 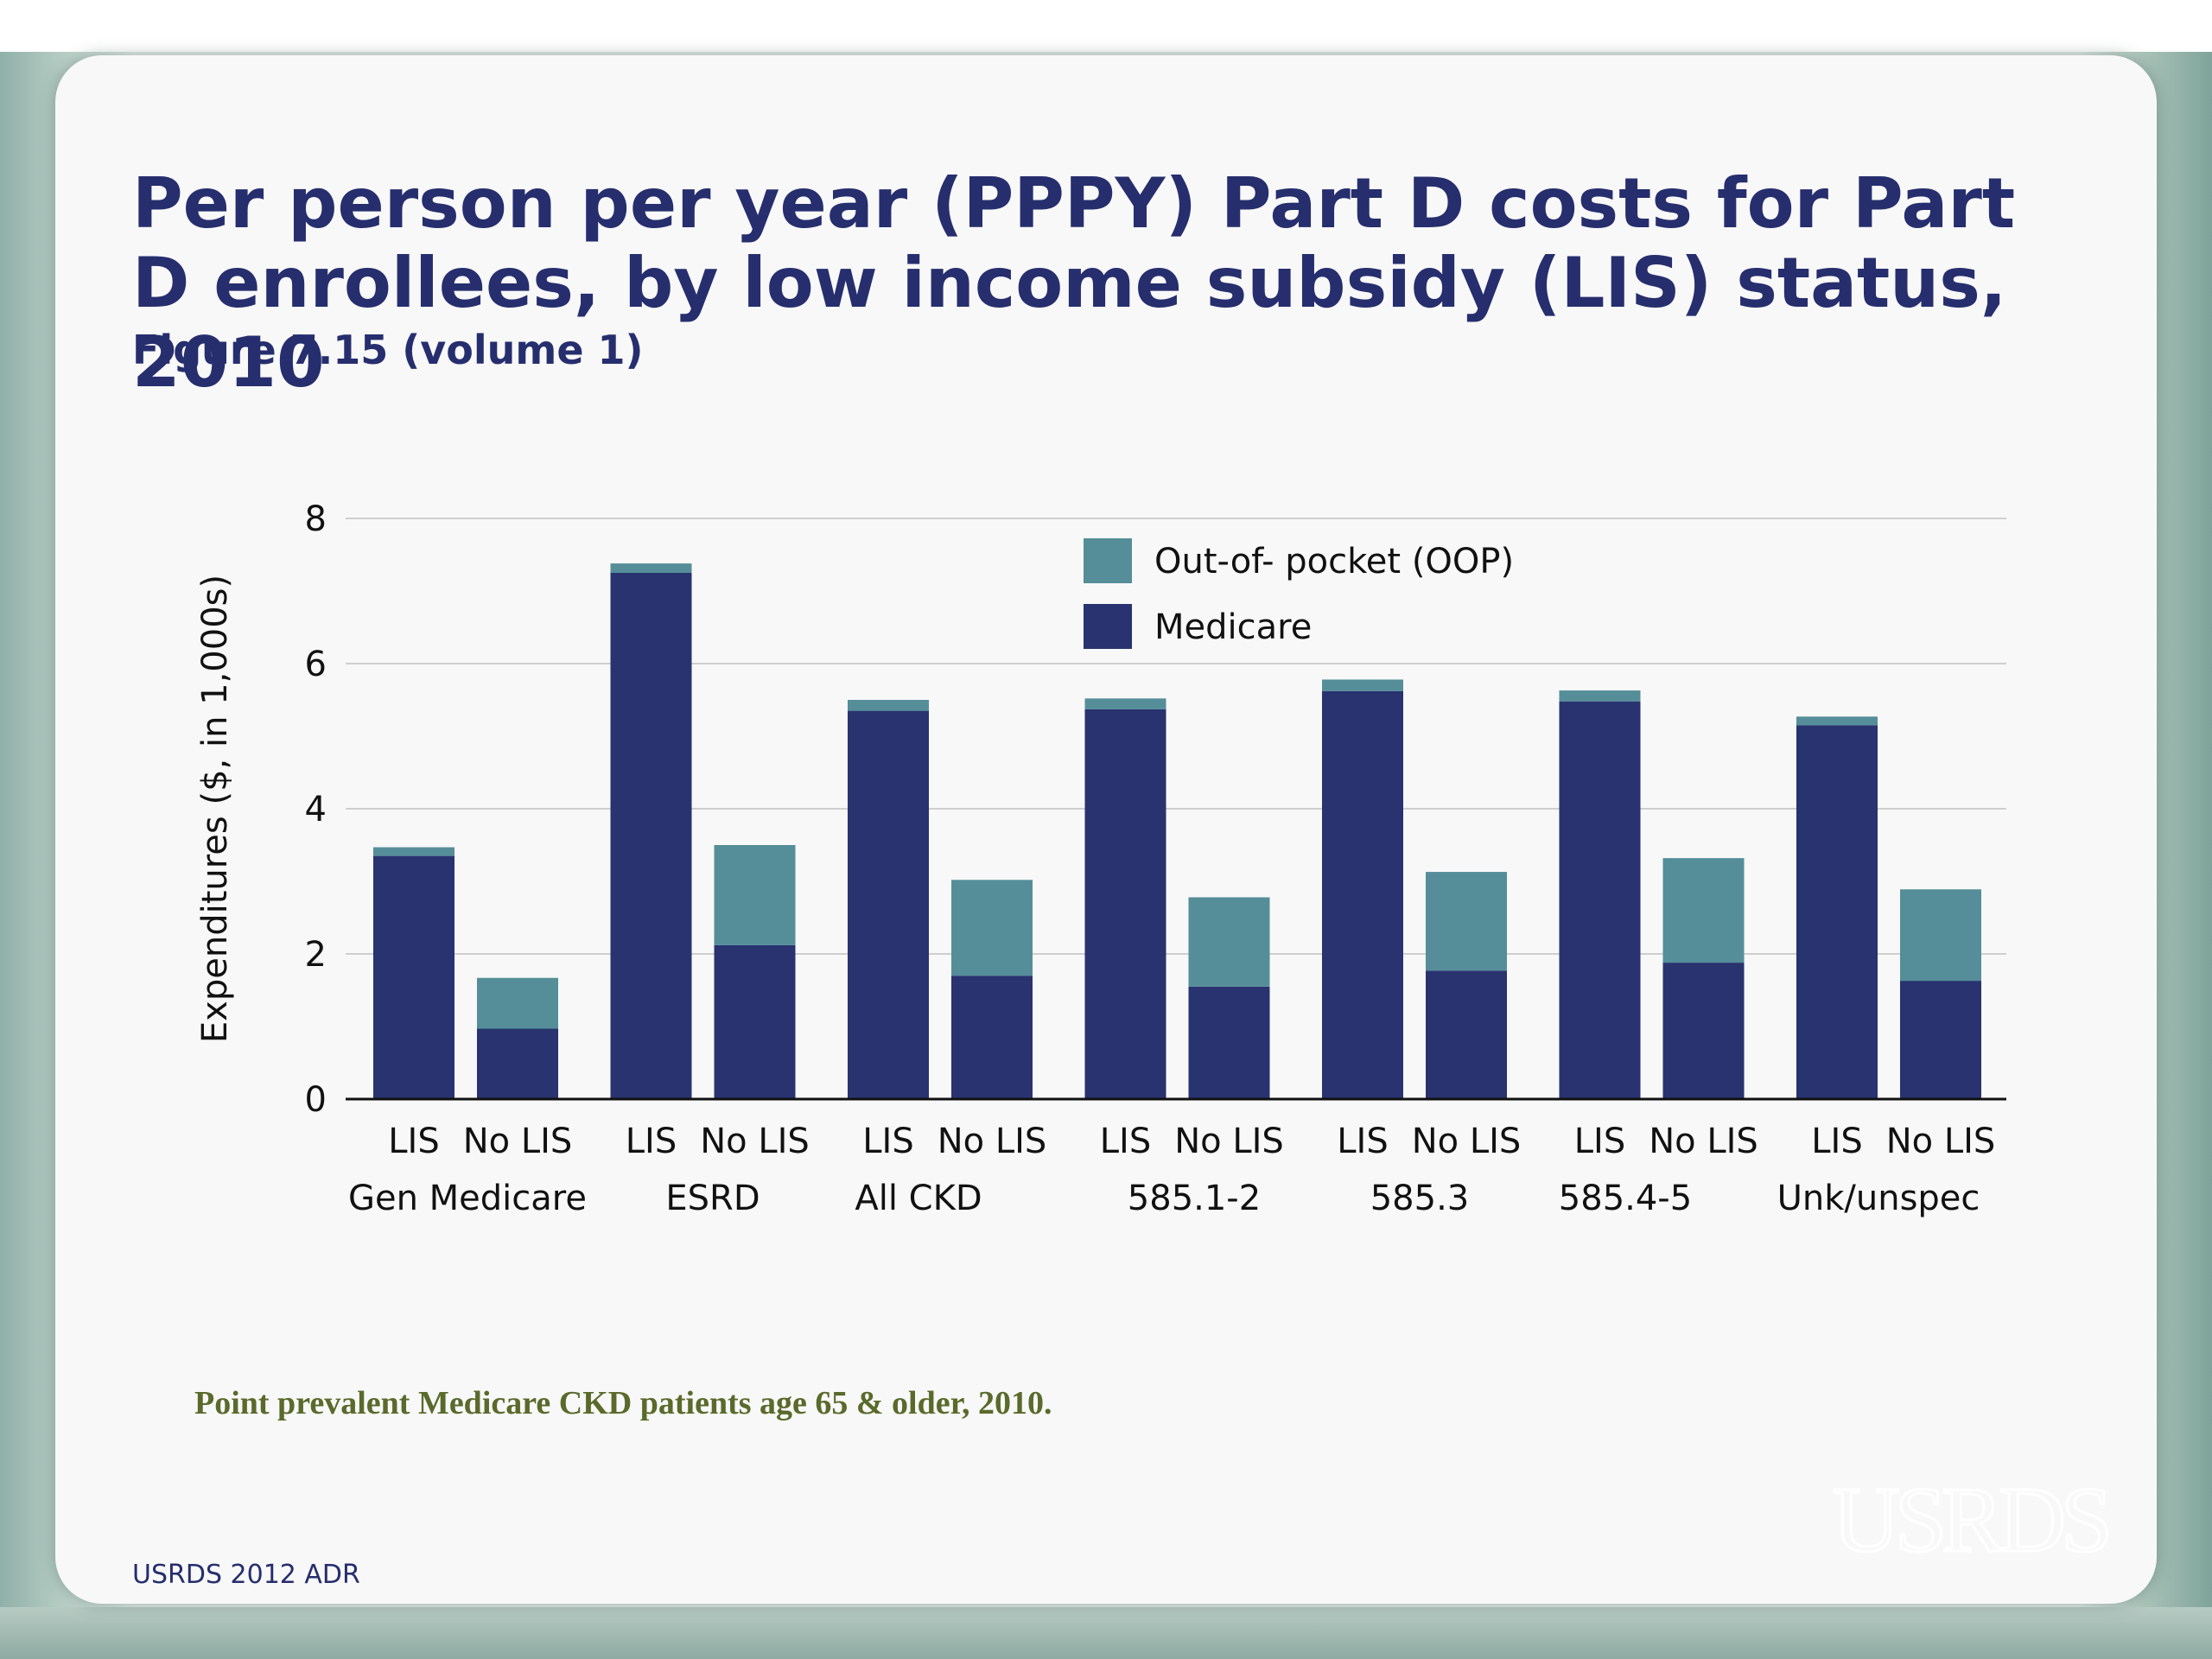 I want to click on y-tick-label: 4, so click(x=316, y=810).